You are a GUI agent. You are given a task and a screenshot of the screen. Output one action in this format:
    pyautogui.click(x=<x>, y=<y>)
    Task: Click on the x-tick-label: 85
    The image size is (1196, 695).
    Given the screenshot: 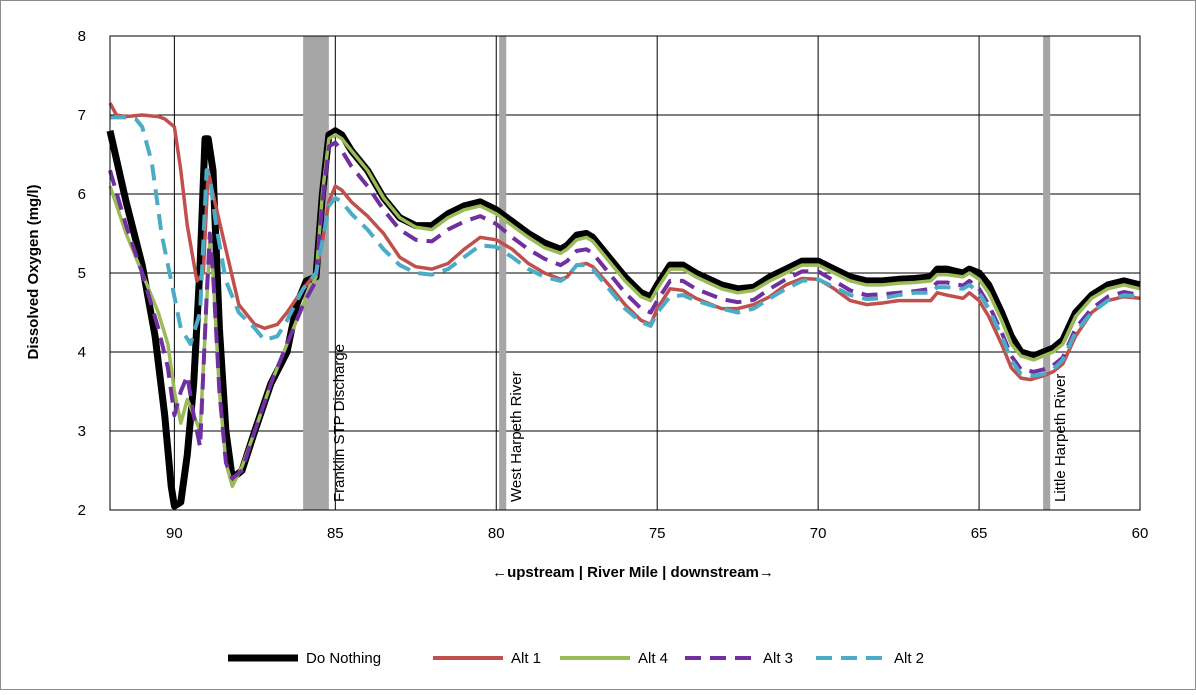 What is the action you would take?
    pyautogui.click(x=335, y=533)
    